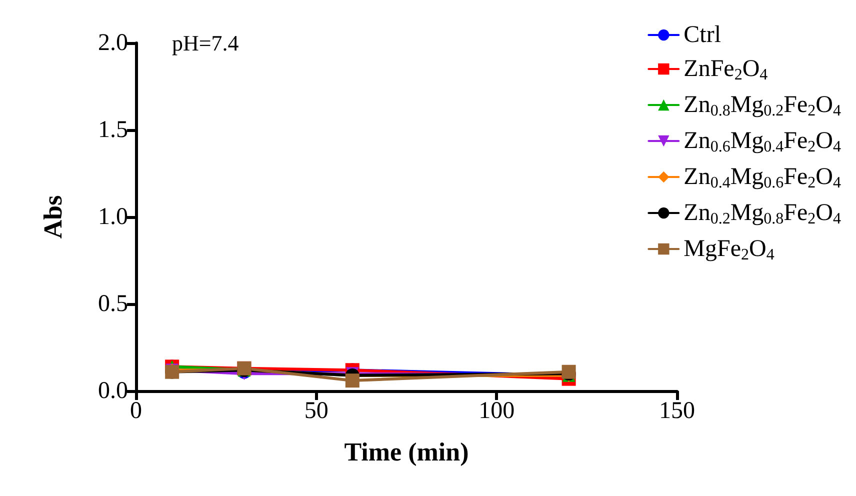 The image size is (856, 496). Describe the element at coordinates (677, 411) in the screenshot. I see `x-tick-label: 150` at that location.